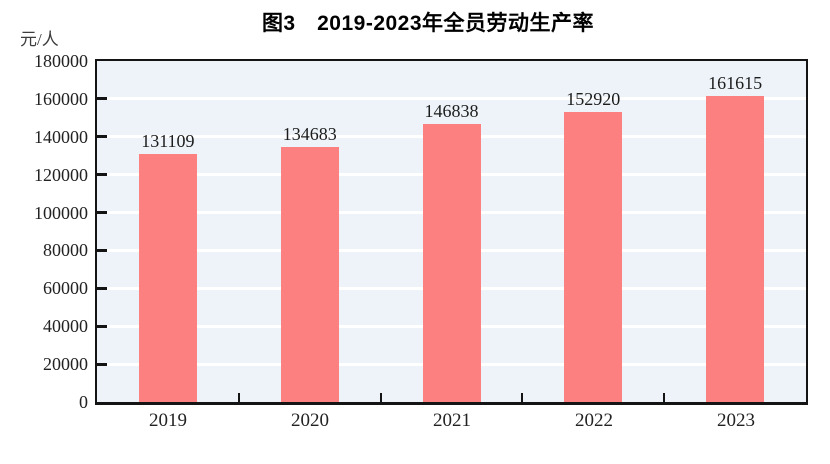 The image size is (830, 464). What do you see at coordinates (65, 288) in the screenshot?
I see `y-tick-label: 60000` at bounding box center [65, 288].